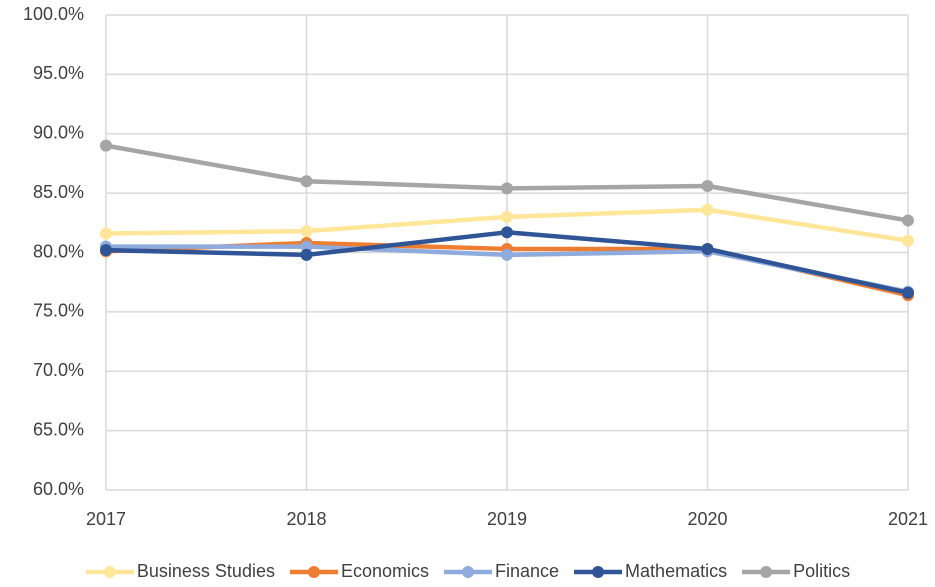 This screenshot has height=587, width=935. What do you see at coordinates (507, 519) in the screenshot?
I see `x-tick-label: 2019` at bounding box center [507, 519].